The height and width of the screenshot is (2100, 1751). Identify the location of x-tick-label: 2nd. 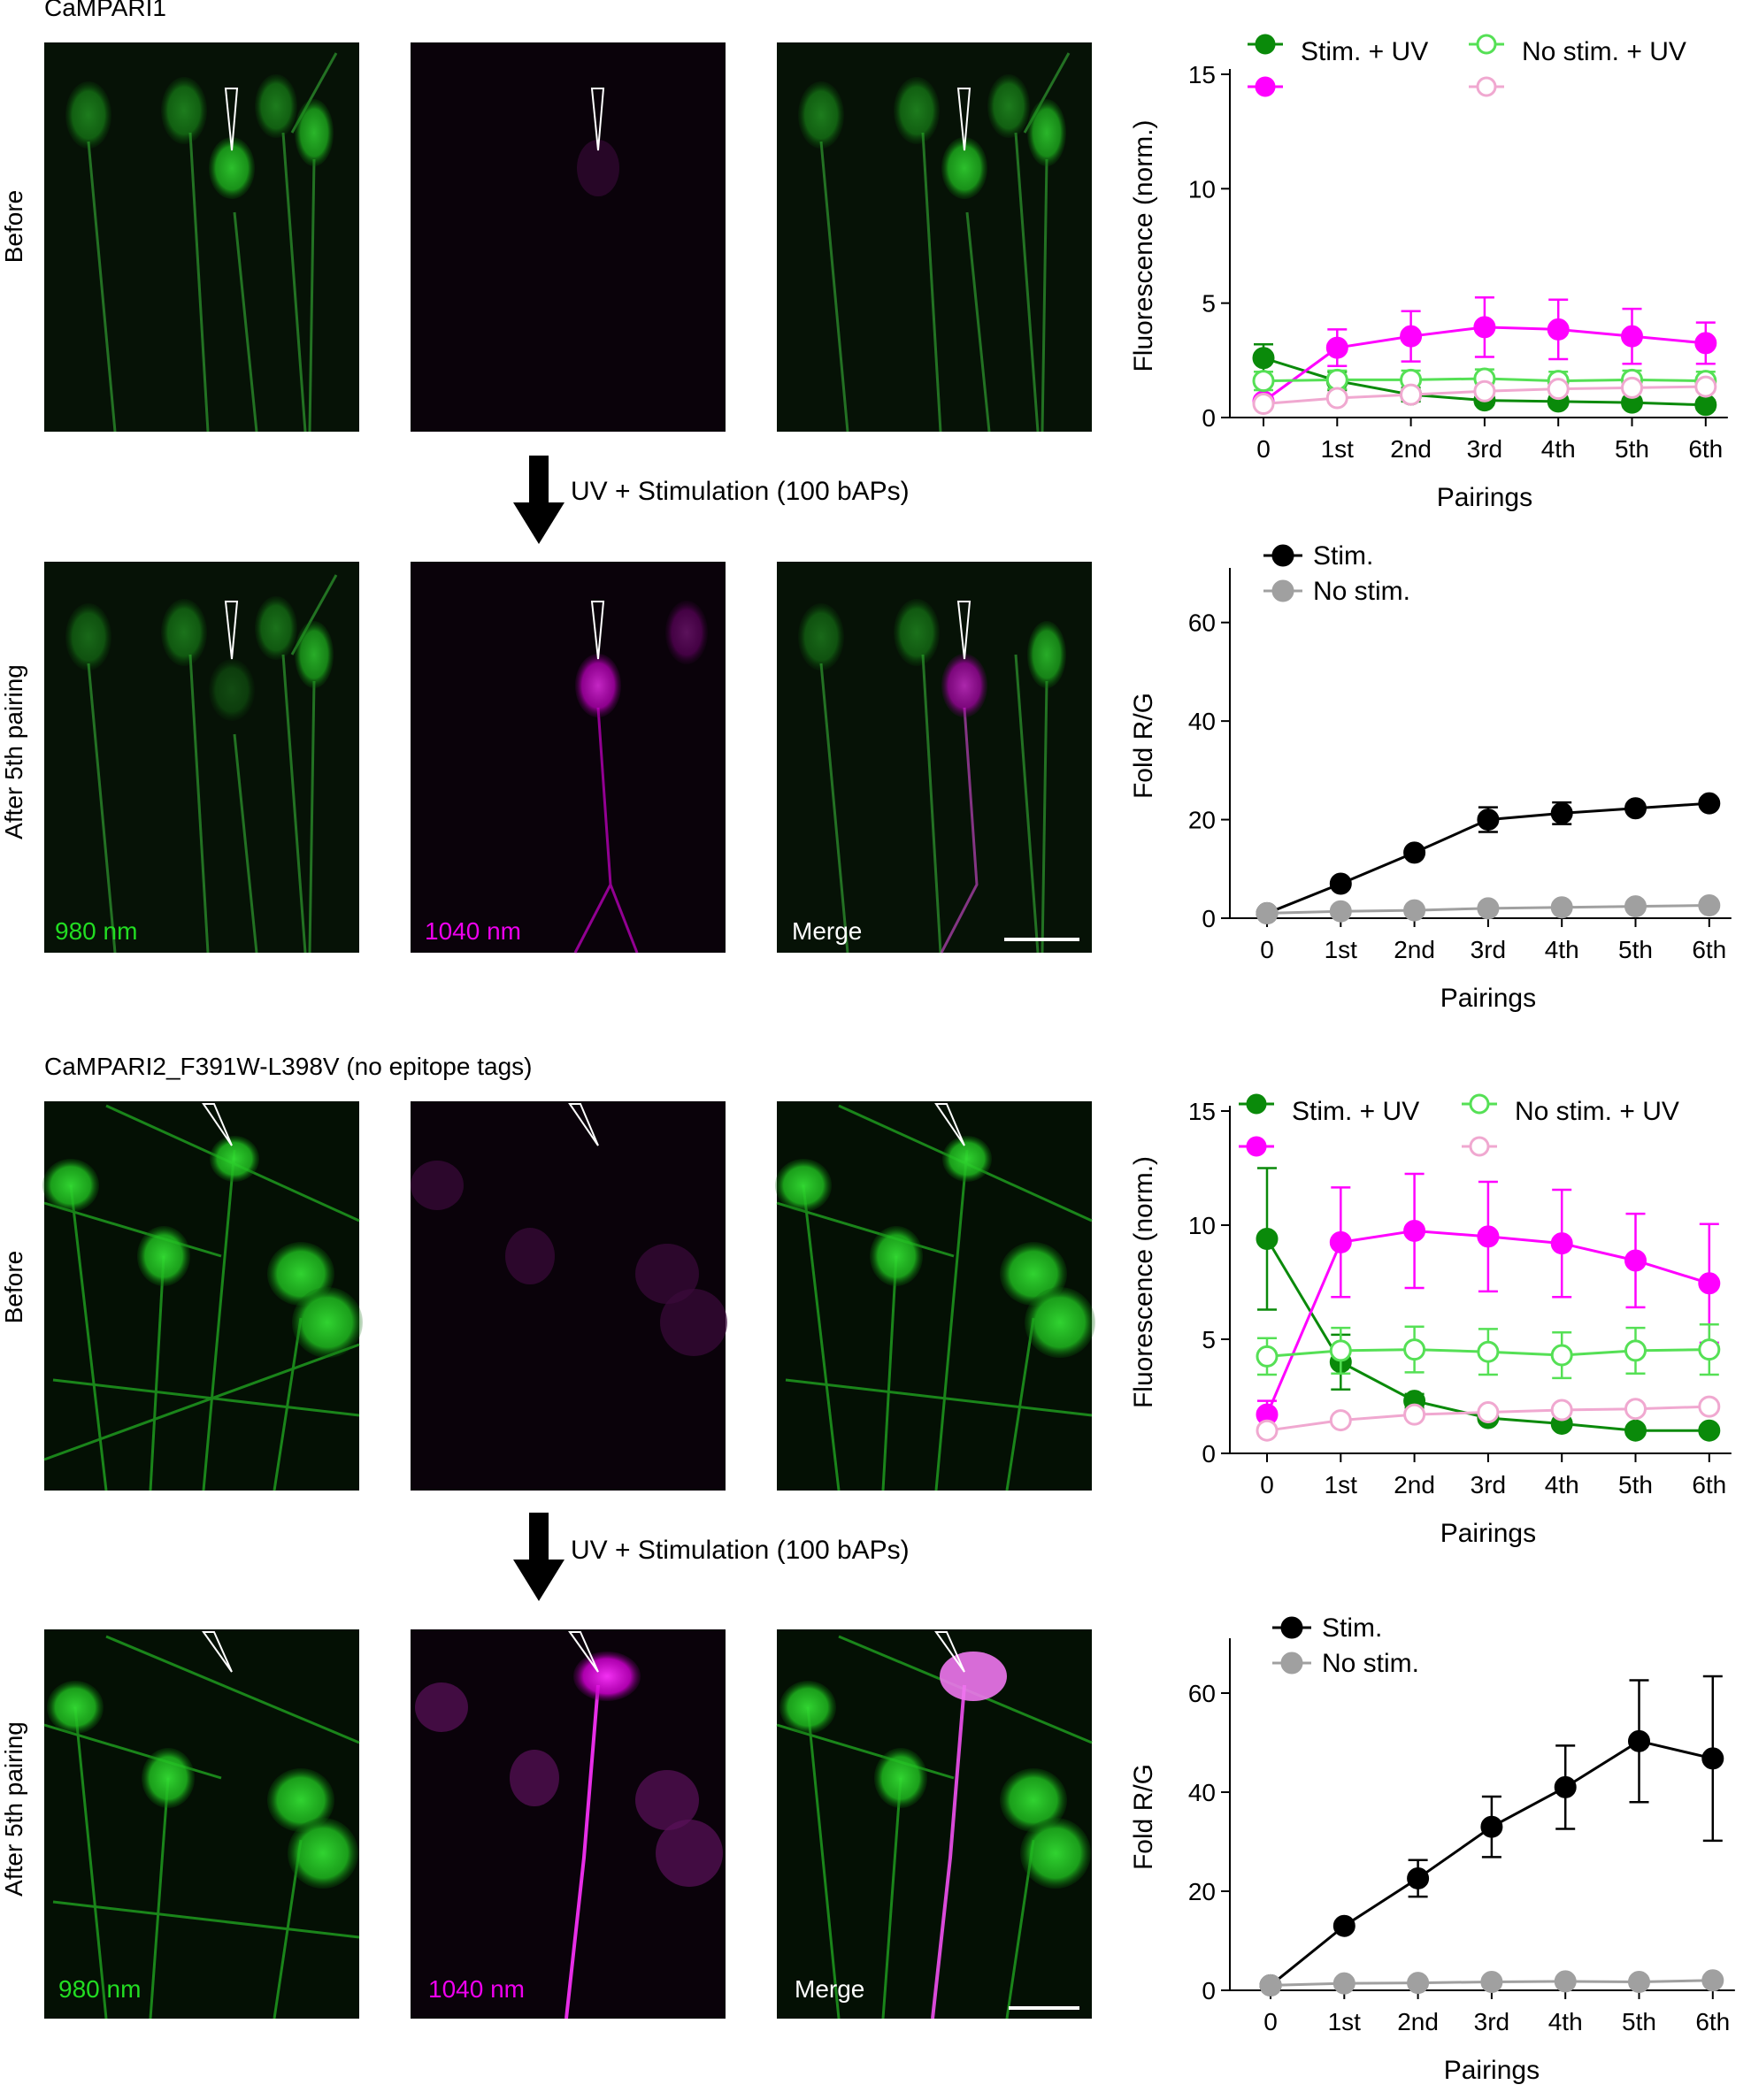
(1414, 949).